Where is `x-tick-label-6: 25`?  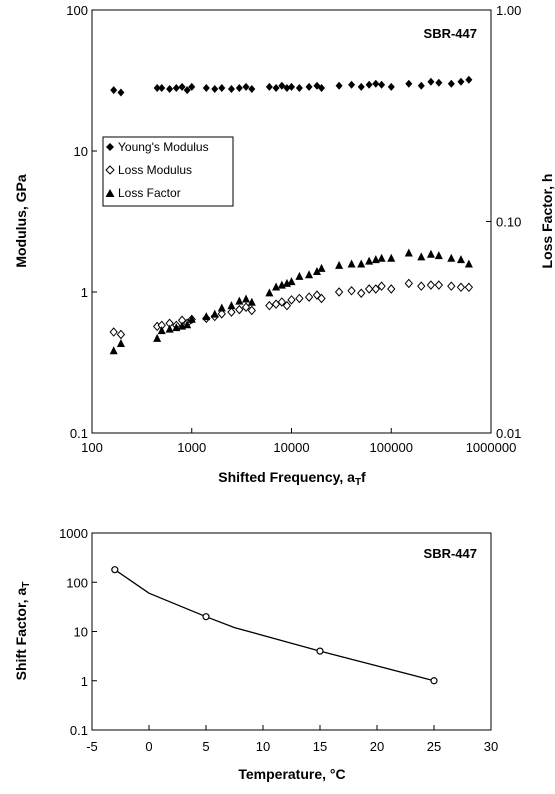
x-tick-label-6: 25 is located at coordinates (434, 746).